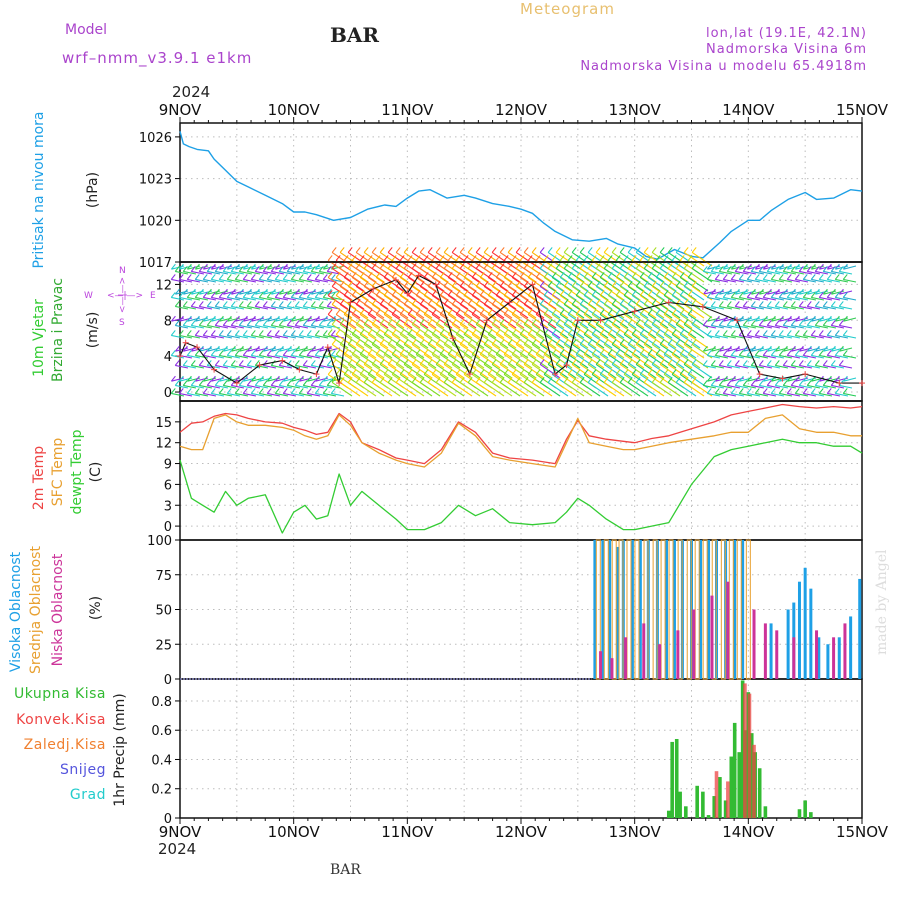 This screenshot has width=900, height=905. I want to click on precip-label-total: Ukupna Kisa, so click(60, 694).